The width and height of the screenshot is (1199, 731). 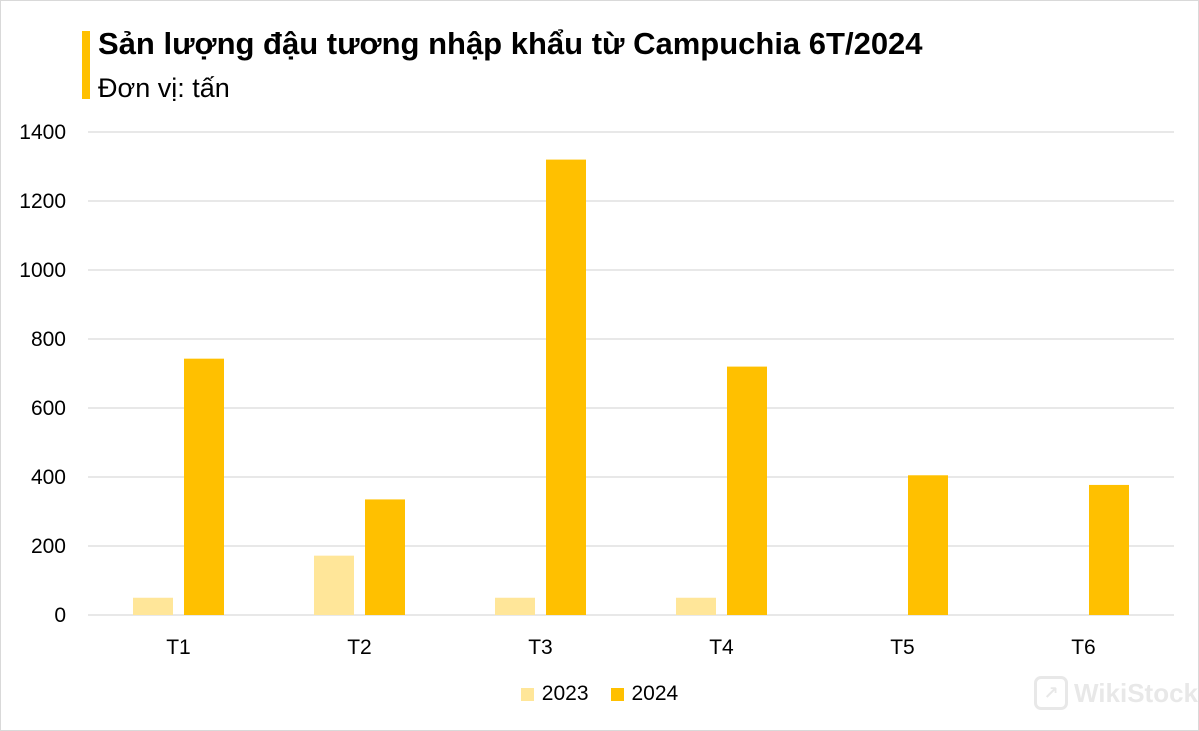 I want to click on watermark: ↗ WikiStock, so click(x=1116, y=693).